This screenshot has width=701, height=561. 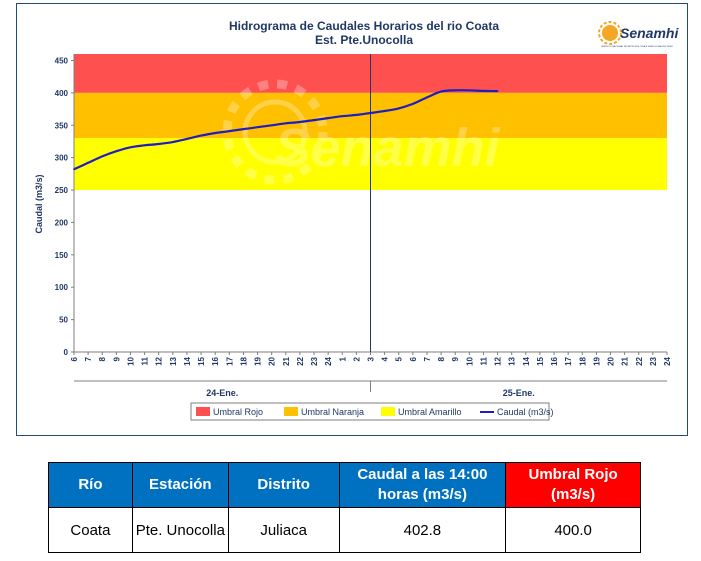 What do you see at coordinates (639, 360) in the screenshot?
I see `x-tick-label: 22` at bounding box center [639, 360].